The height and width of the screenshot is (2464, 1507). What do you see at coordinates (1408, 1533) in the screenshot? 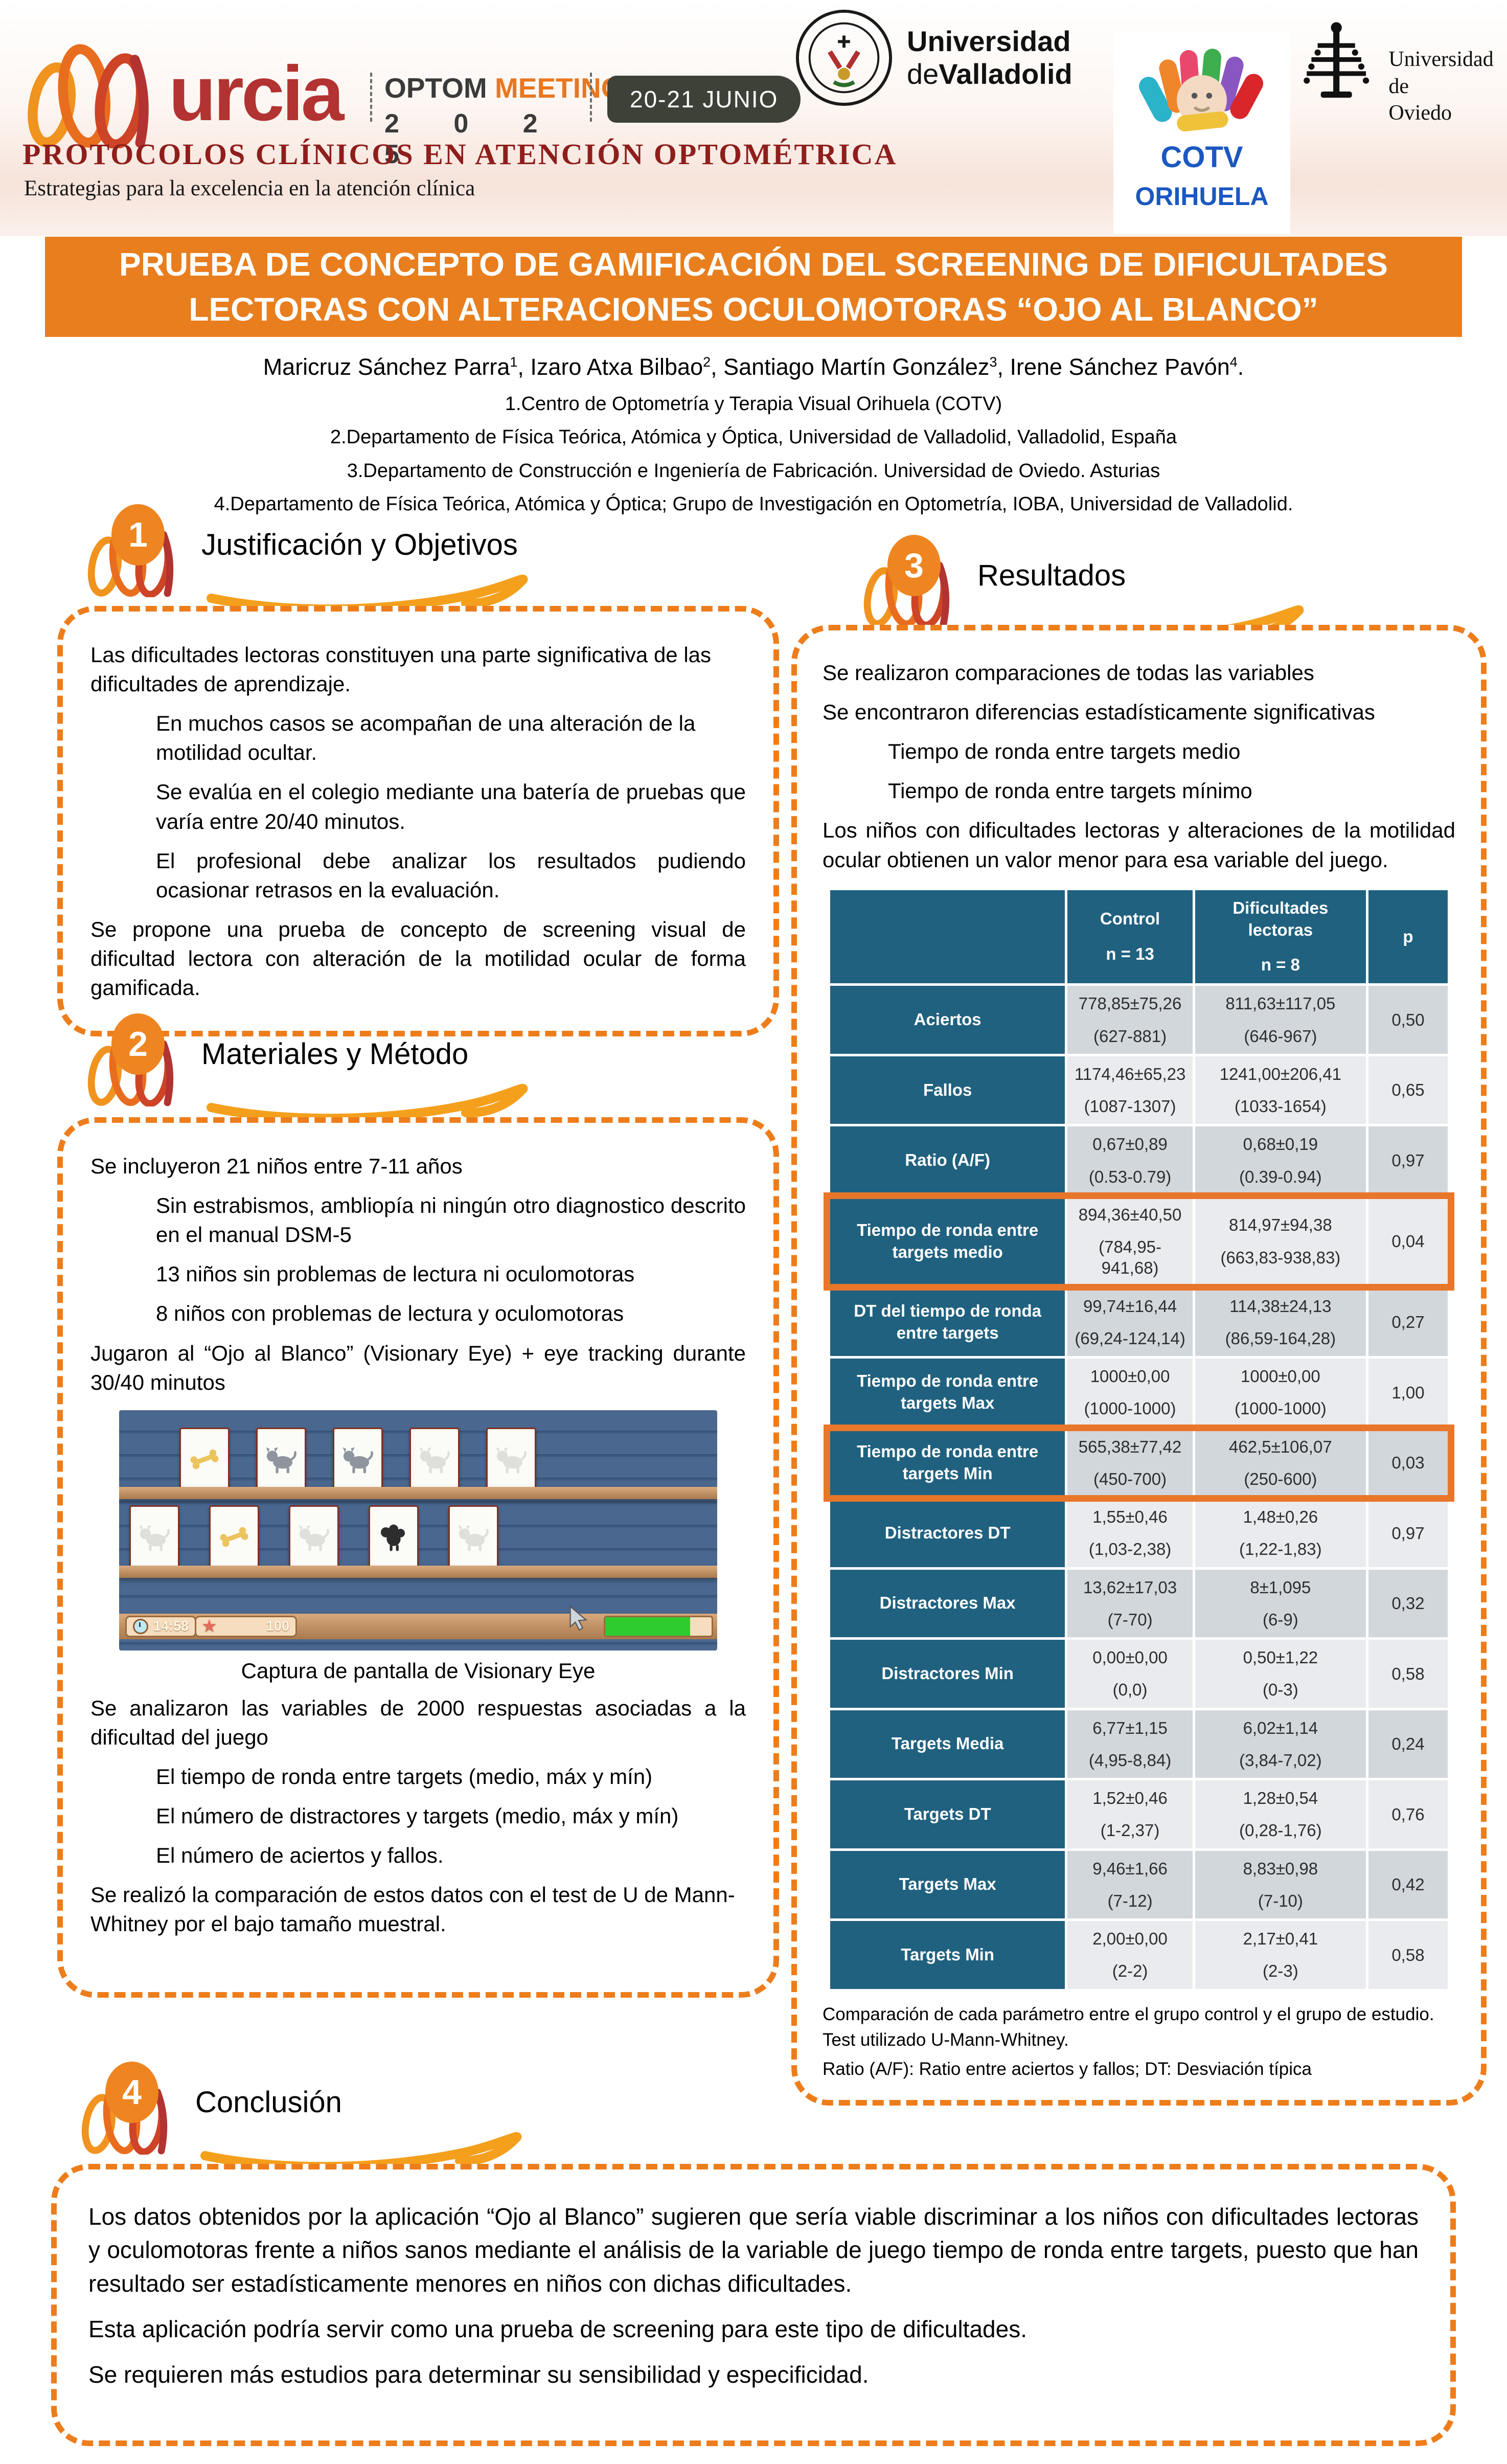
I see `p-value-cell: 0,97` at bounding box center [1408, 1533].